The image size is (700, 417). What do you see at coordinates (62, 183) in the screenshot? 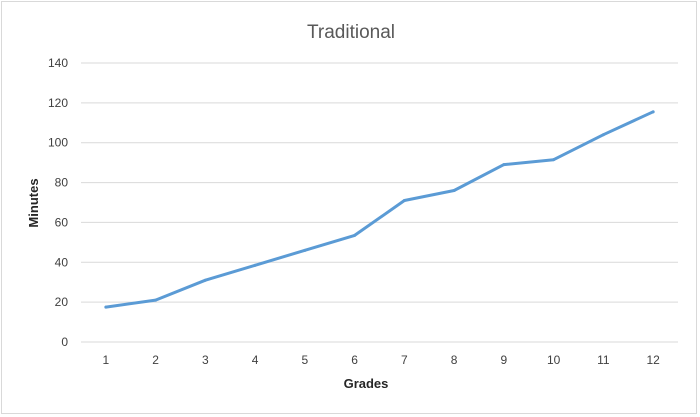
I see `y-tick-label: 80` at bounding box center [62, 183].